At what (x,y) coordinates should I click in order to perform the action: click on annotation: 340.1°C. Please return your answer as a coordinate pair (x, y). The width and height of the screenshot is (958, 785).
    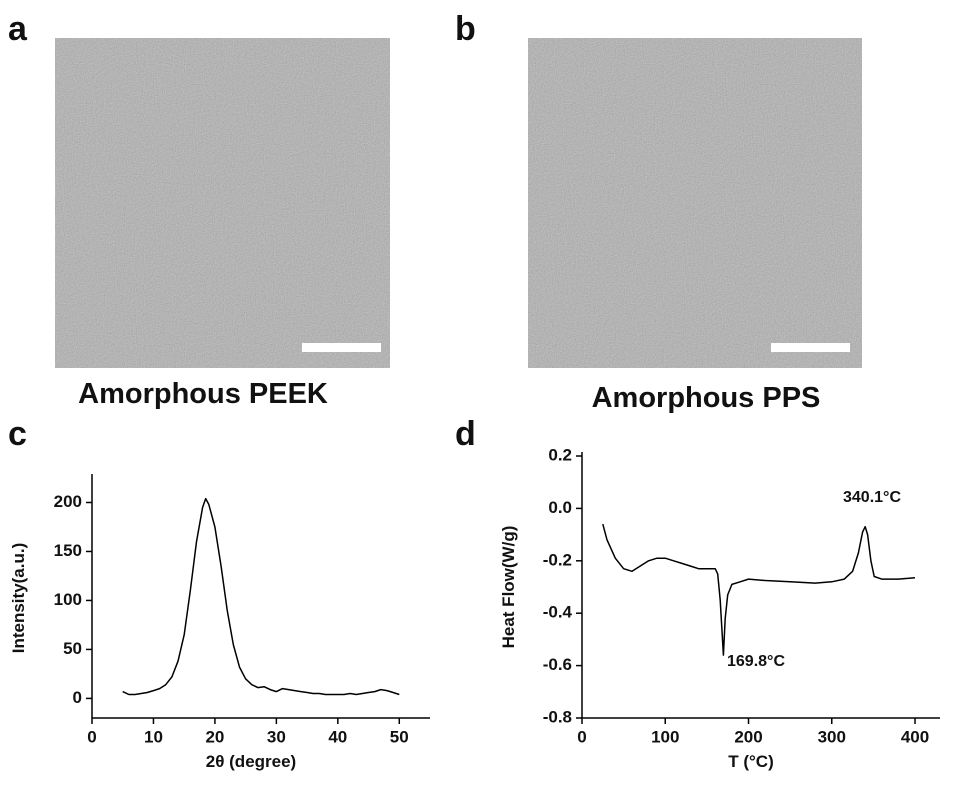
    Looking at the image, I should click on (872, 497).